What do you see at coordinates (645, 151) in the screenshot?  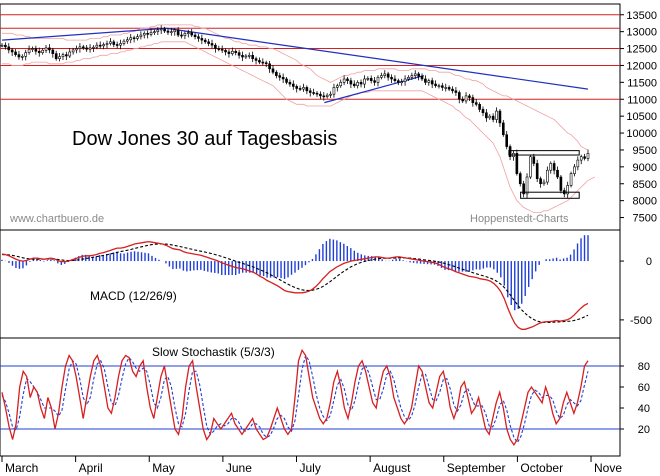 I see `price-tick-label: 9500` at bounding box center [645, 151].